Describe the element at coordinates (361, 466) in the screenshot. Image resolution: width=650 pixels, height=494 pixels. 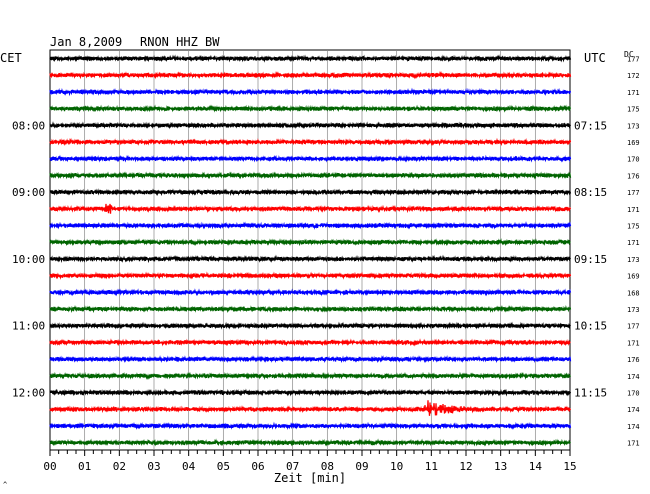
I see `x-tick-label: 09` at that location.